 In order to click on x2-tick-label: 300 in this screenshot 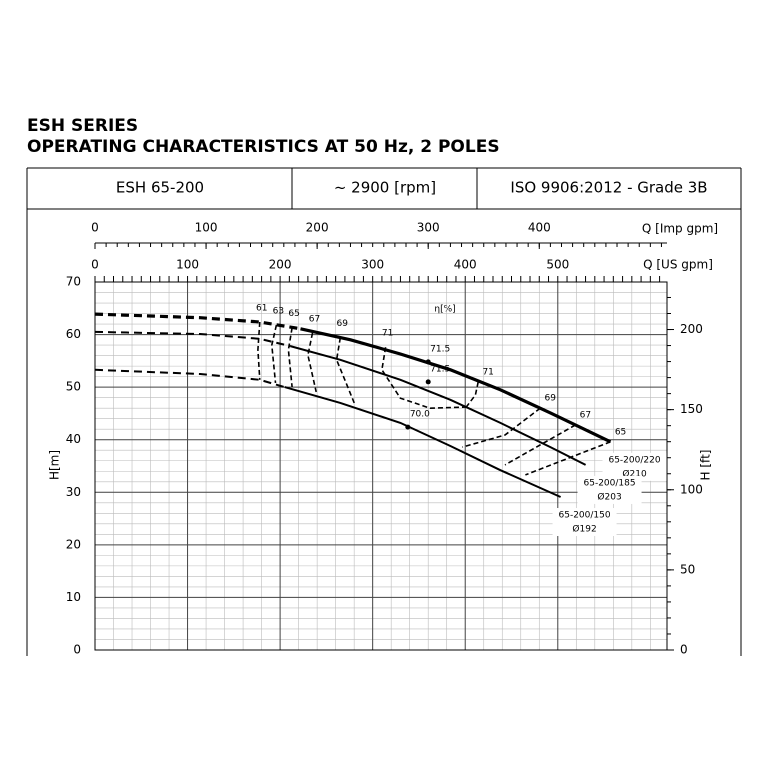, I will do `click(428, 228)`.